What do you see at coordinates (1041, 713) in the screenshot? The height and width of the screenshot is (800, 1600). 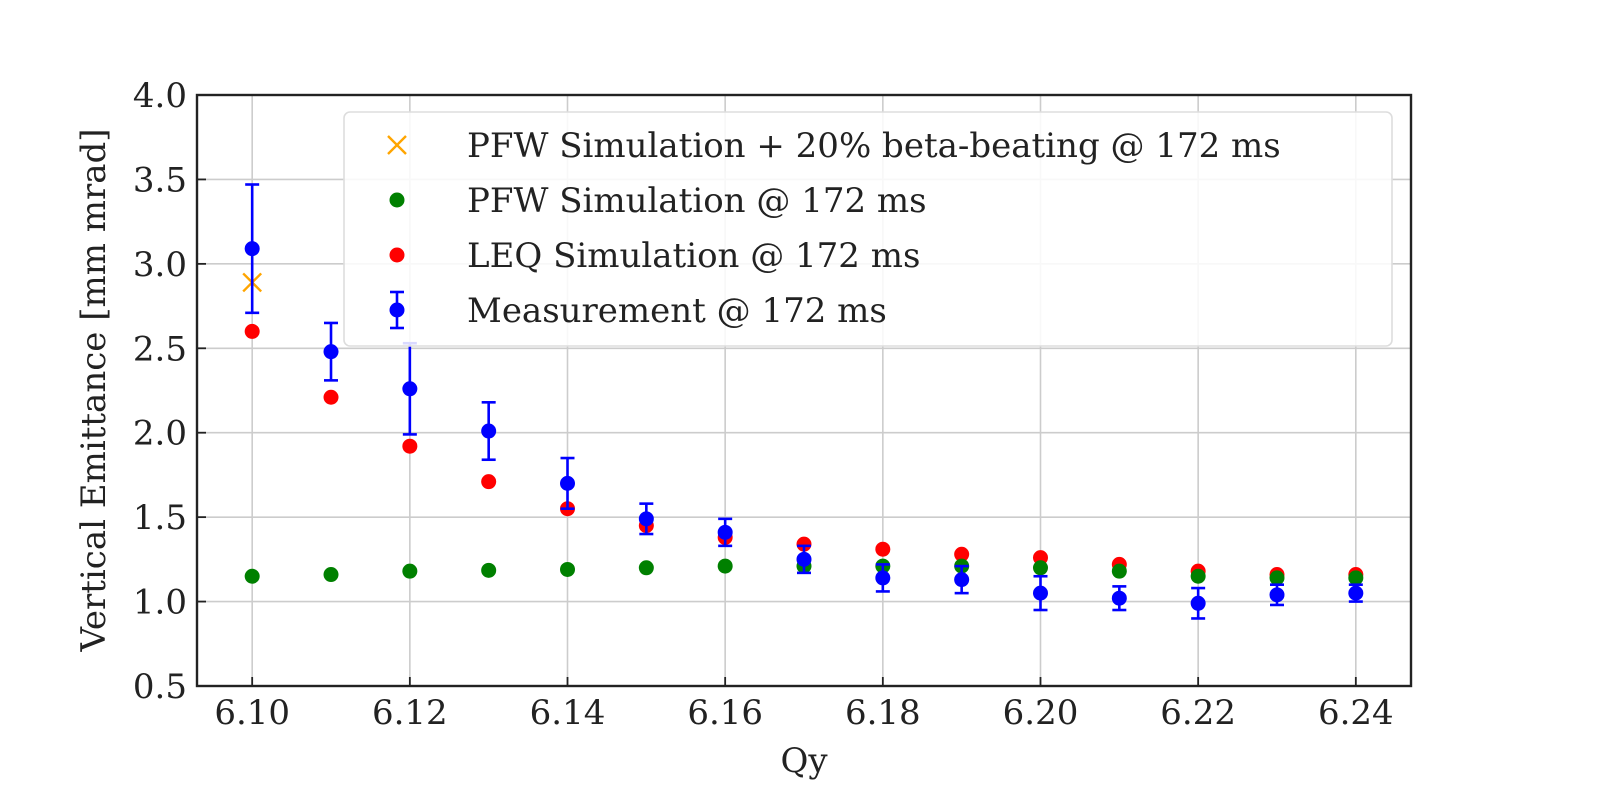 I see `x-tick-label: 6.20` at bounding box center [1041, 713].